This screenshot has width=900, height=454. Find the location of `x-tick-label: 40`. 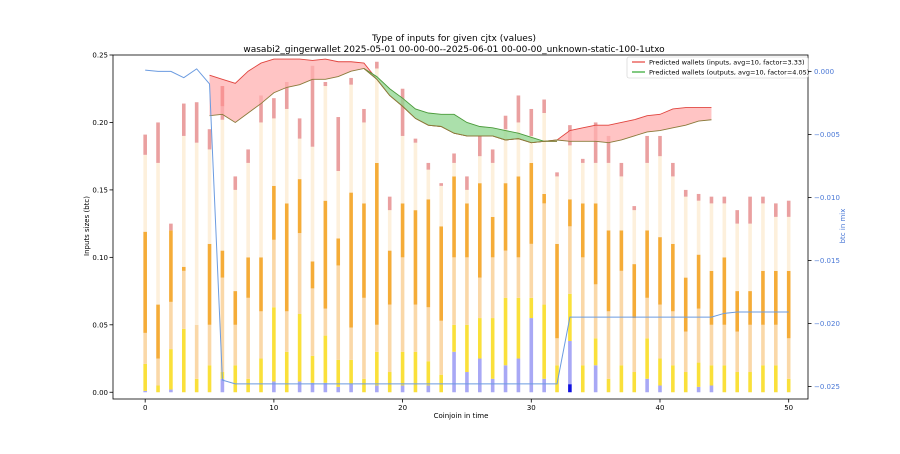

x-tick-label: 40 is located at coordinates (660, 408).